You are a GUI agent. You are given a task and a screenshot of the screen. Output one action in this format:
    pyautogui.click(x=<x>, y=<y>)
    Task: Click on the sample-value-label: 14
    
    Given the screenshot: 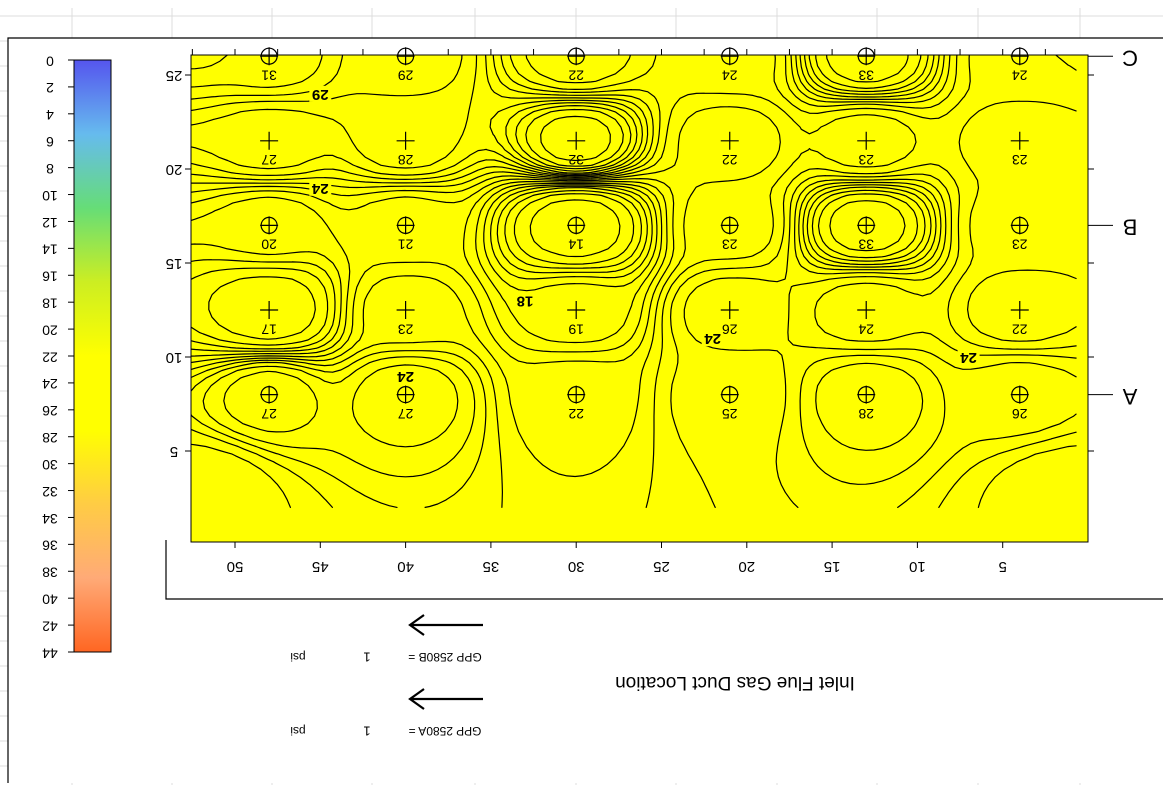 What is the action you would take?
    pyautogui.click(x=576, y=245)
    